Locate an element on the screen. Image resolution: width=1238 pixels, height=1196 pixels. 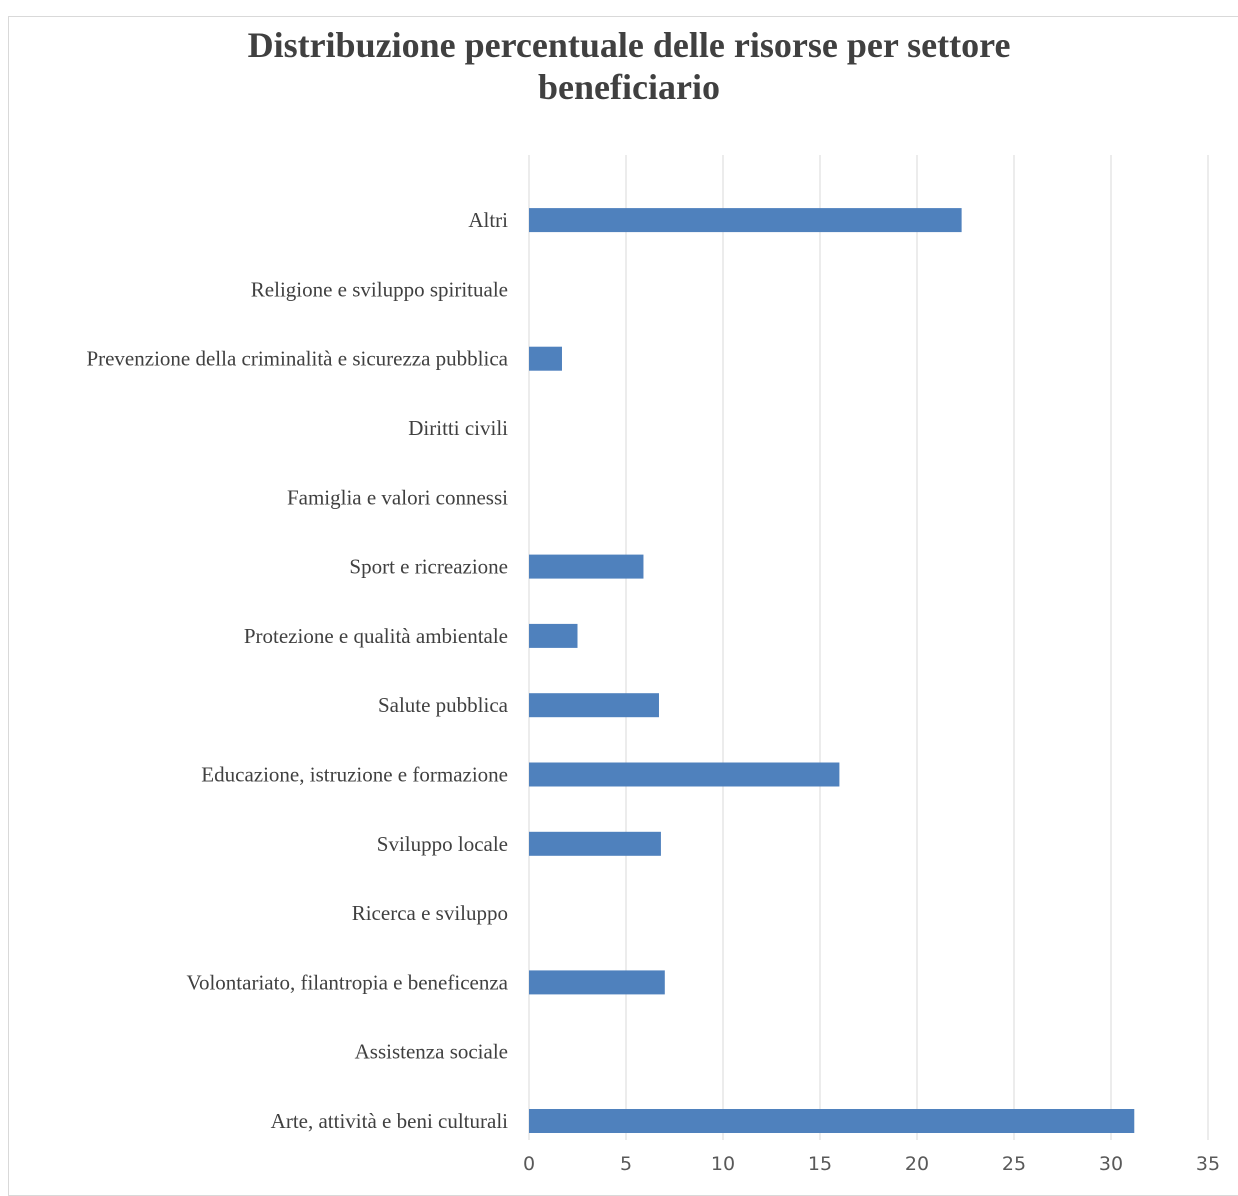
x-tick-label: 15 is located at coordinates (820, 1164).